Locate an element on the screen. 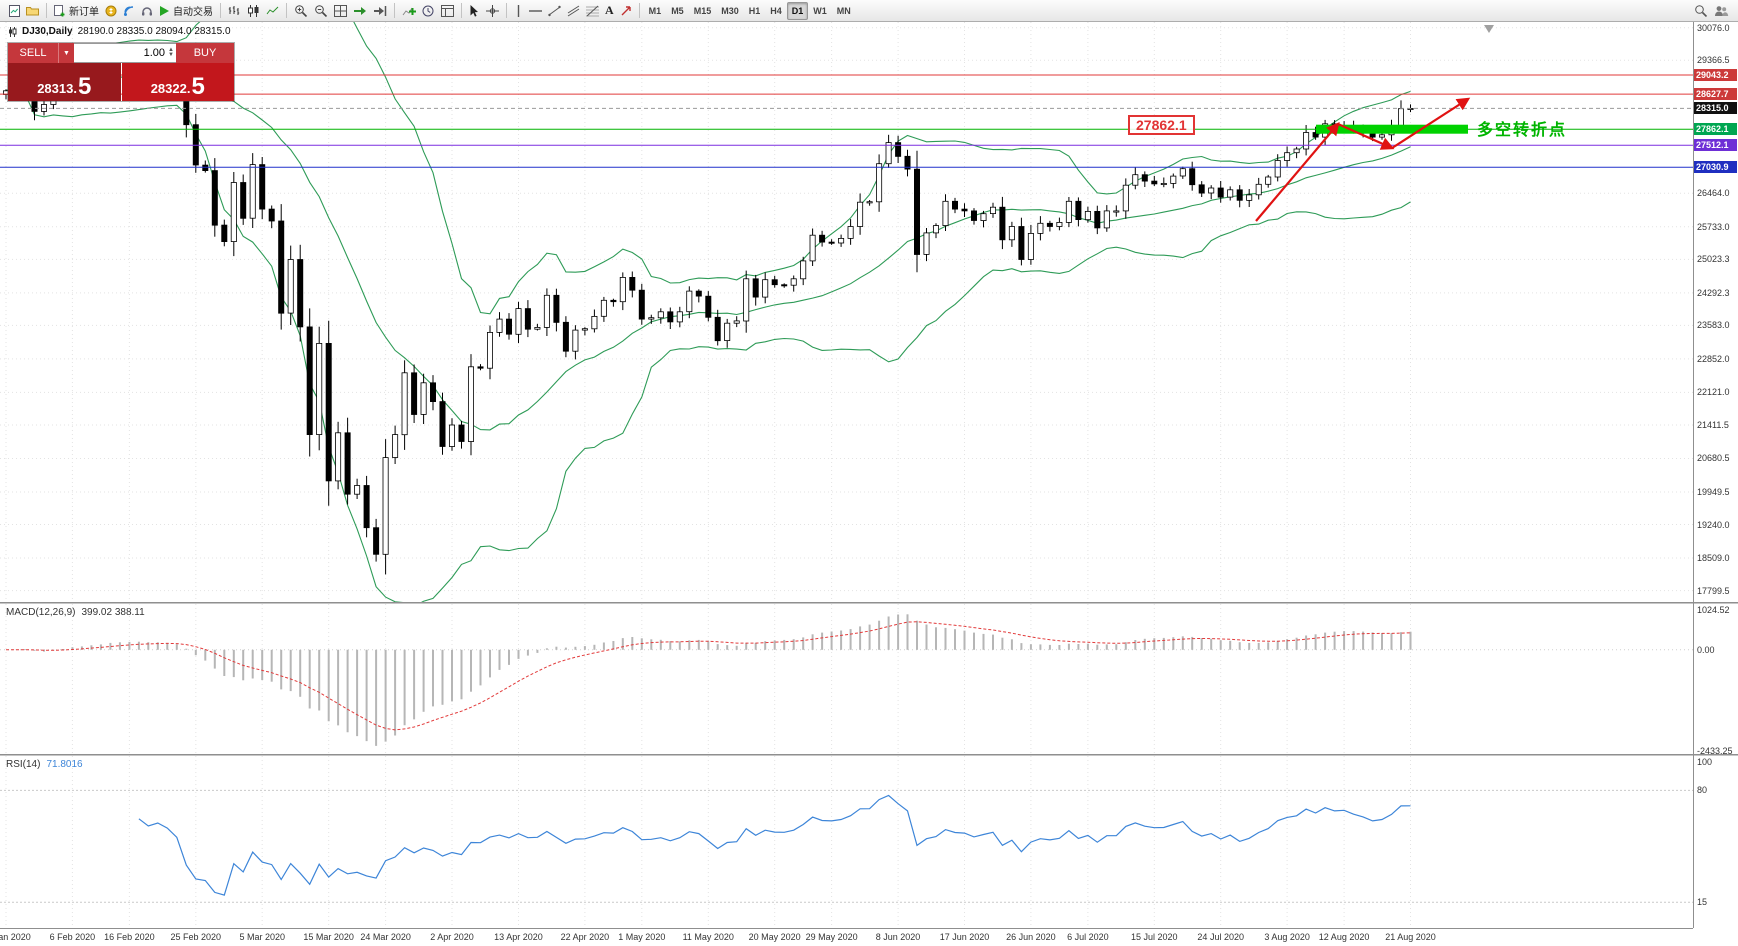 The height and width of the screenshot is (946, 1738). main-toolbar: 新订单 自动交易 A M1 M5 M15 M30 H1 is located at coordinates (869, 11).